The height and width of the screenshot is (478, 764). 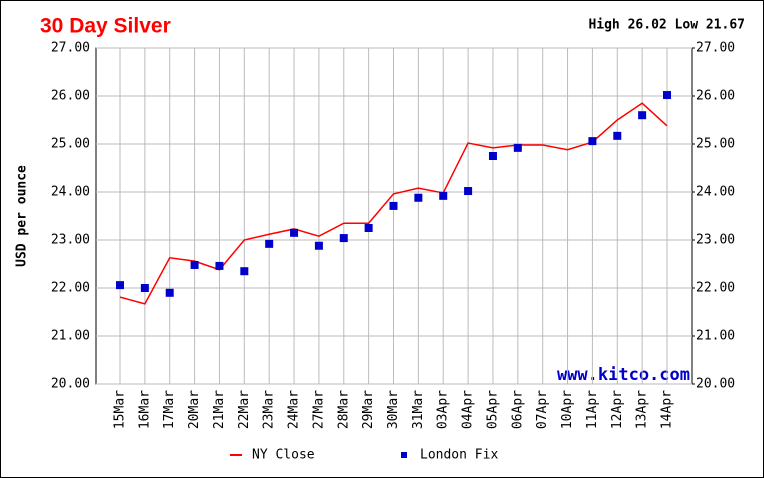 I want to click on legend-label: London Fix, so click(x=459, y=455).